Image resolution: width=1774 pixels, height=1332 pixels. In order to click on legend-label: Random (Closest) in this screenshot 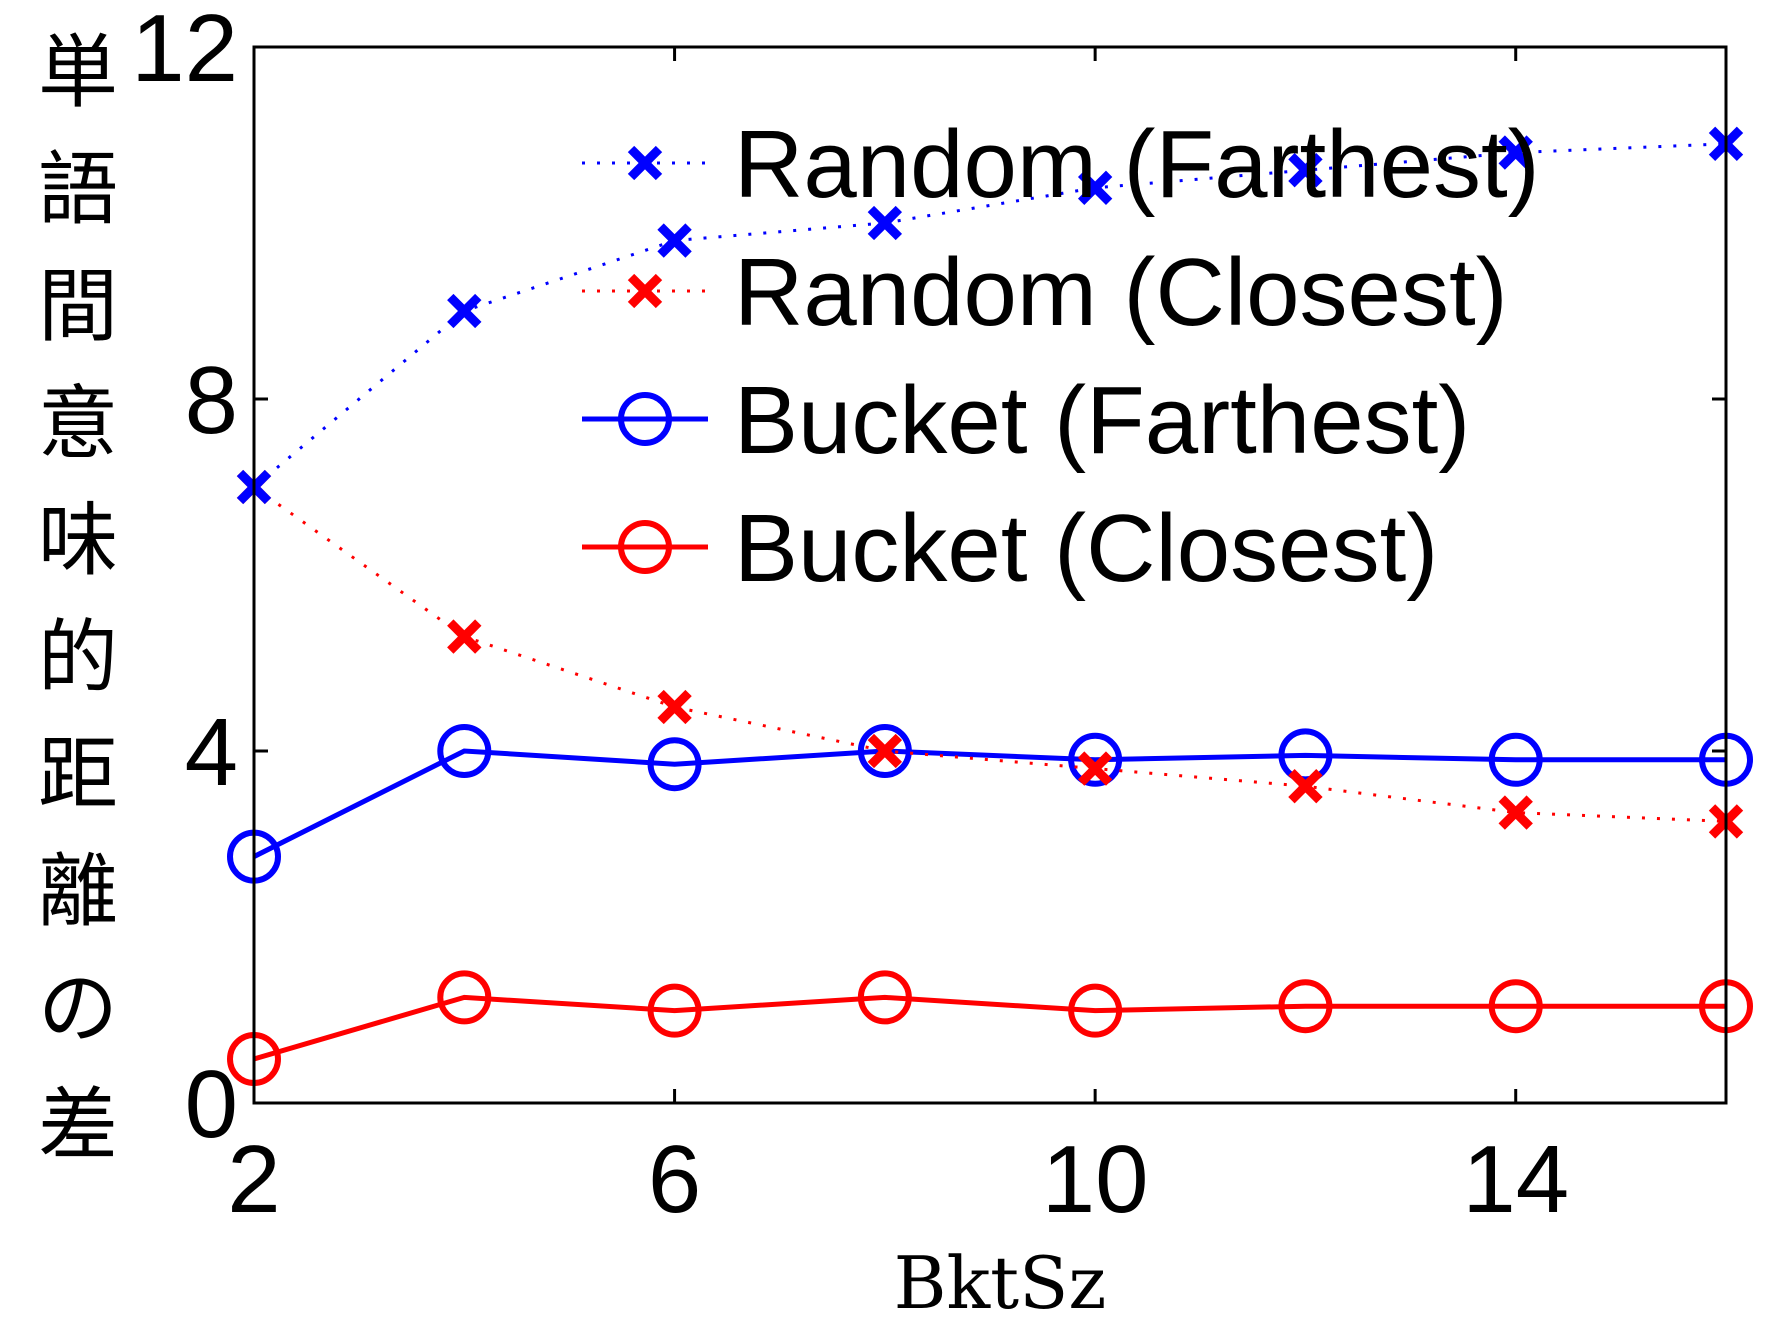, I will do `click(1121, 292)`.